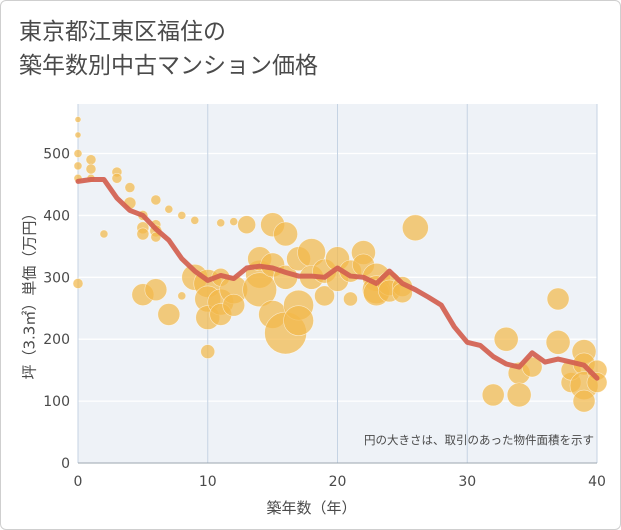  What do you see at coordinates (29, 292) in the screenshot?
I see `y-axis-label: 坪（3.3㎡）単価（万円）` at bounding box center [29, 292].